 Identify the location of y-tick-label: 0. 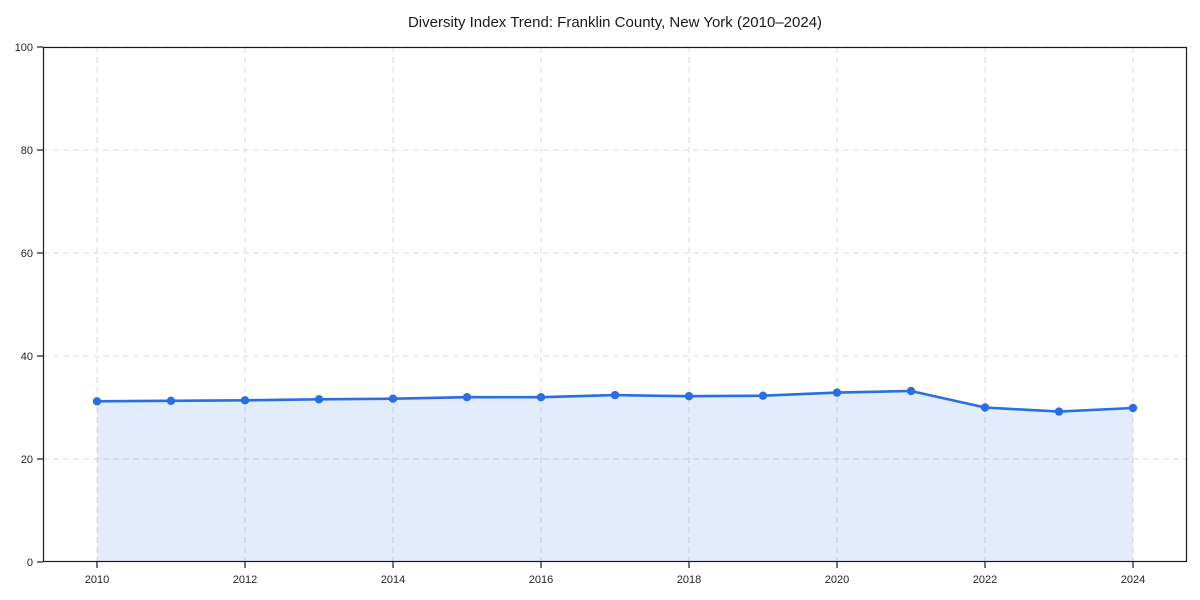
(30, 563).